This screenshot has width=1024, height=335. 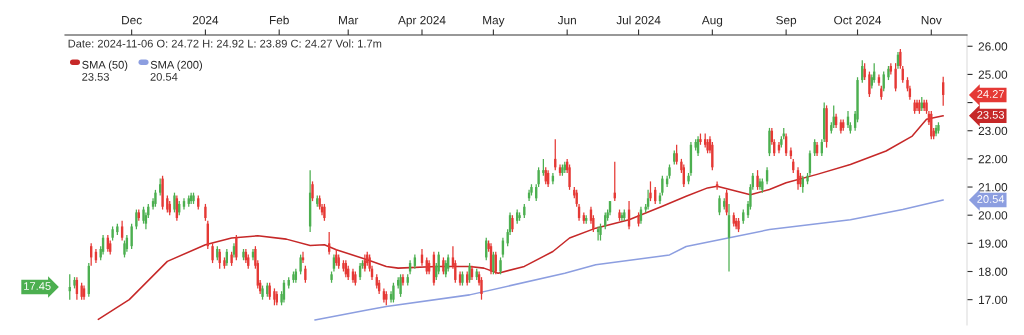 I want to click on y-tick-label: 20.00, so click(x=993, y=215).